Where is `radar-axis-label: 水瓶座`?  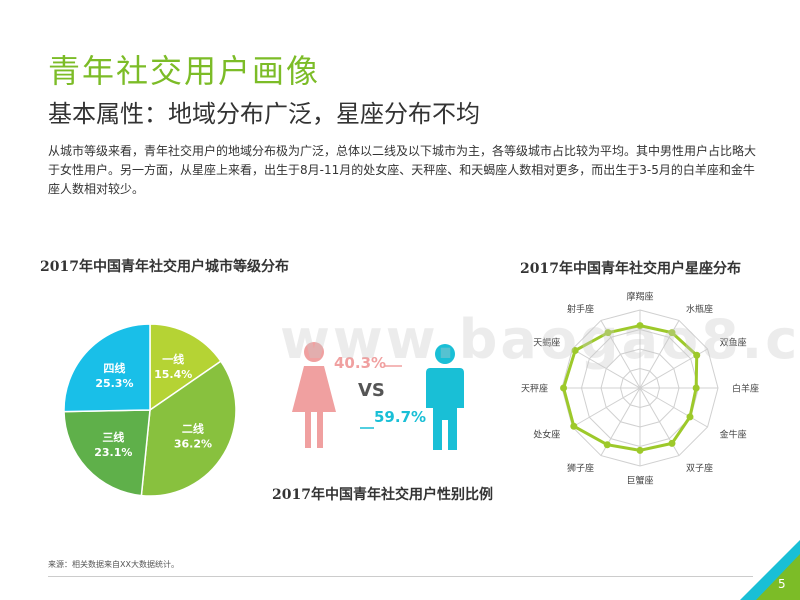 radar-axis-label: 水瓶座 is located at coordinates (699, 309).